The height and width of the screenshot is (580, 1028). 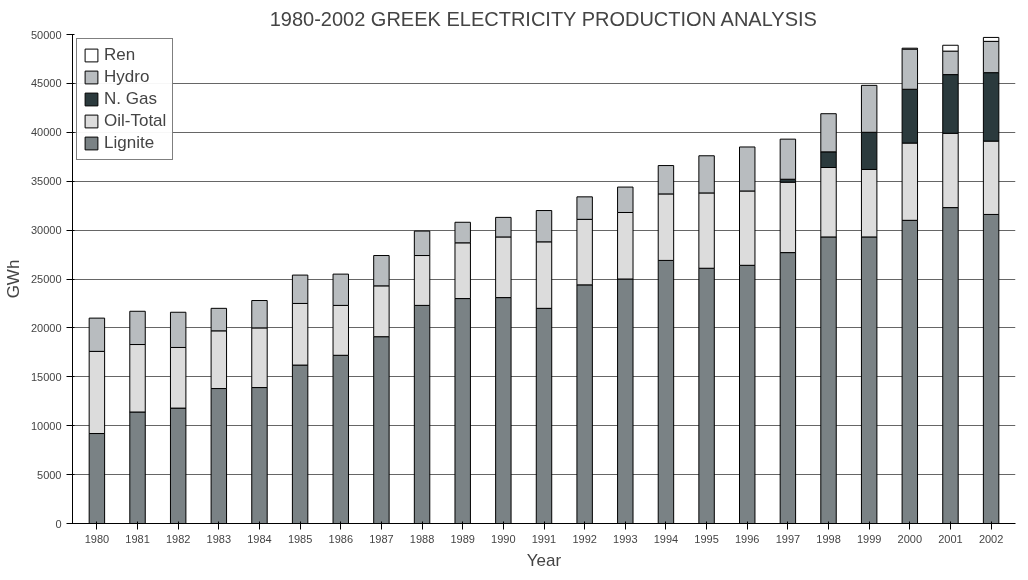 I want to click on x-tick-label: 2001, so click(x=950, y=538).